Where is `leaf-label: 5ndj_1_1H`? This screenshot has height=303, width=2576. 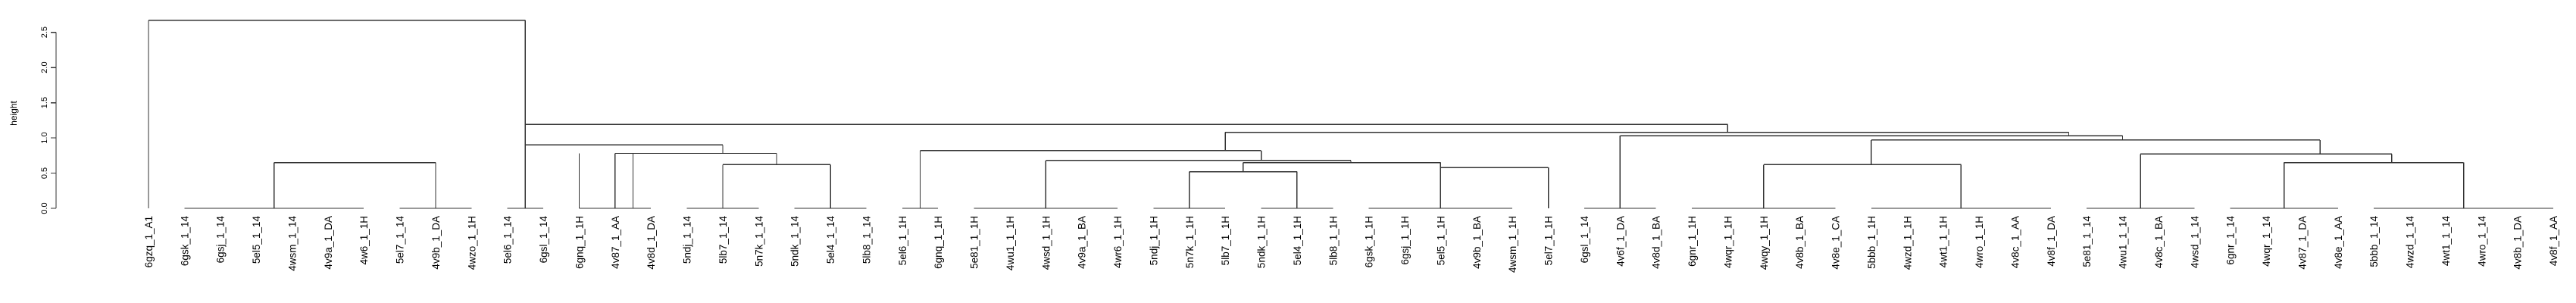
leaf-label: 5ndj_1_1H is located at coordinates (1153, 240).